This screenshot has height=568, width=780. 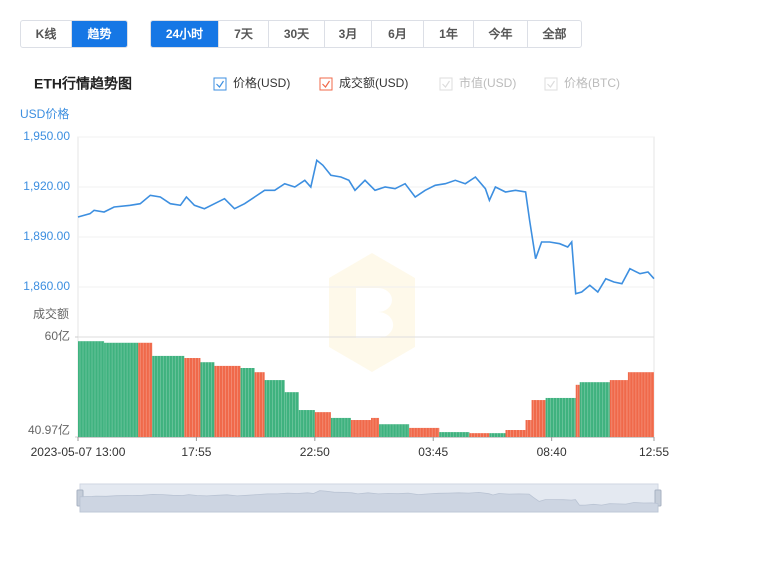 I want to click on x-tick-label: 17:55, so click(x=196, y=452).